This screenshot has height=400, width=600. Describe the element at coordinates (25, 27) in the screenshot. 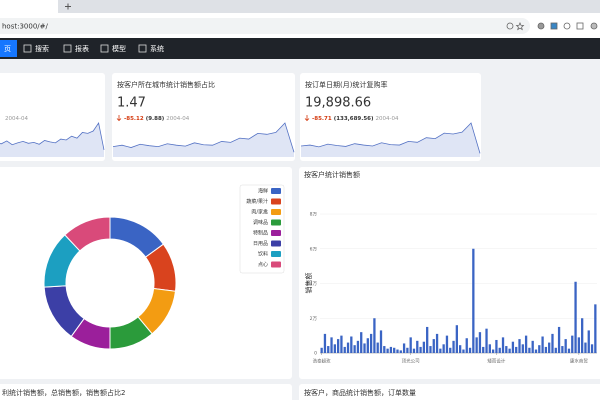

I see `url: host:3000/#/` at that location.